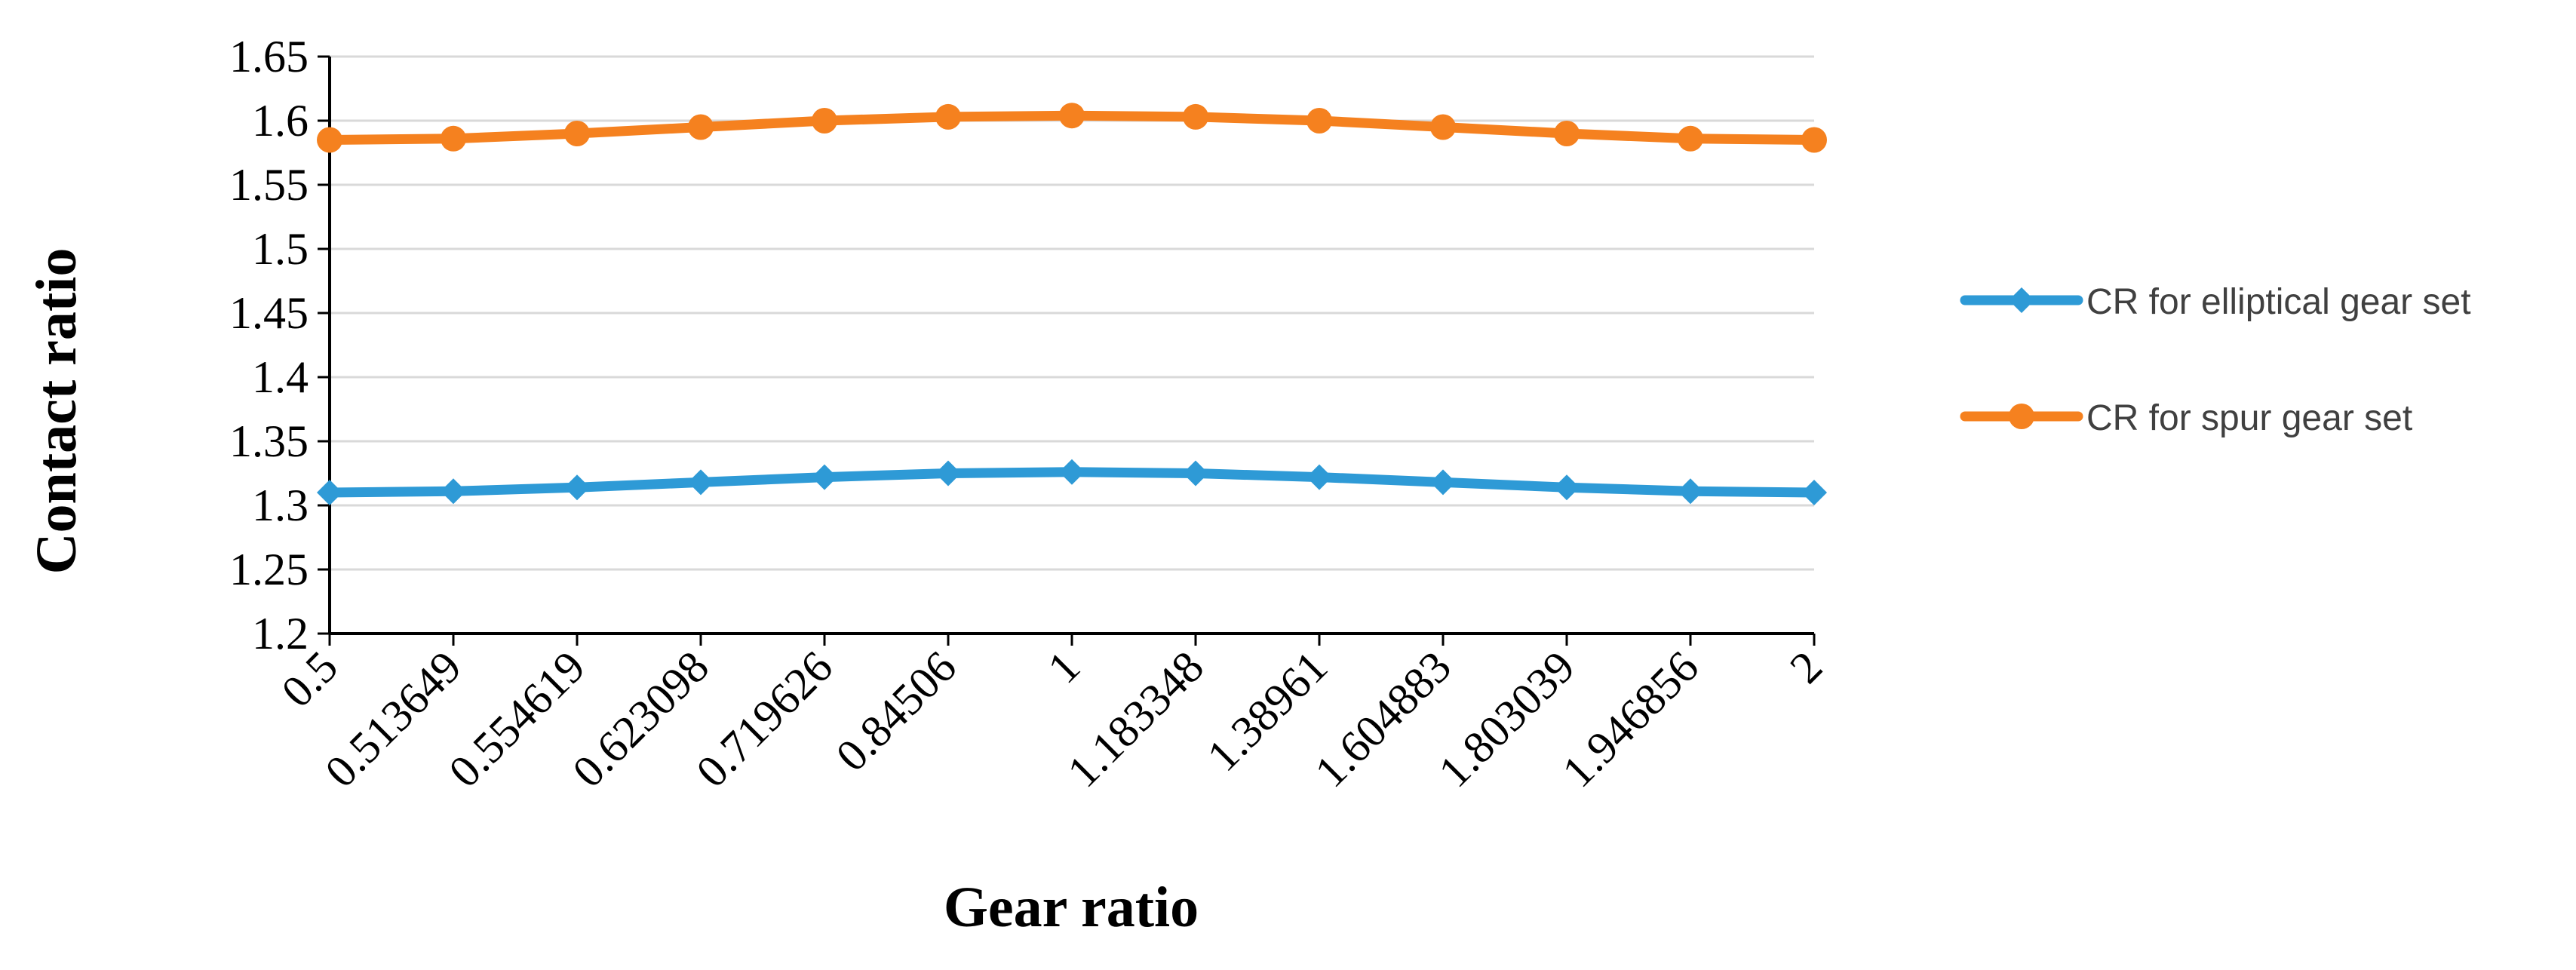 This screenshot has height=970, width=2576. Describe the element at coordinates (1382, 719) in the screenshot. I see `x-tick-label: 1.604883` at that location.